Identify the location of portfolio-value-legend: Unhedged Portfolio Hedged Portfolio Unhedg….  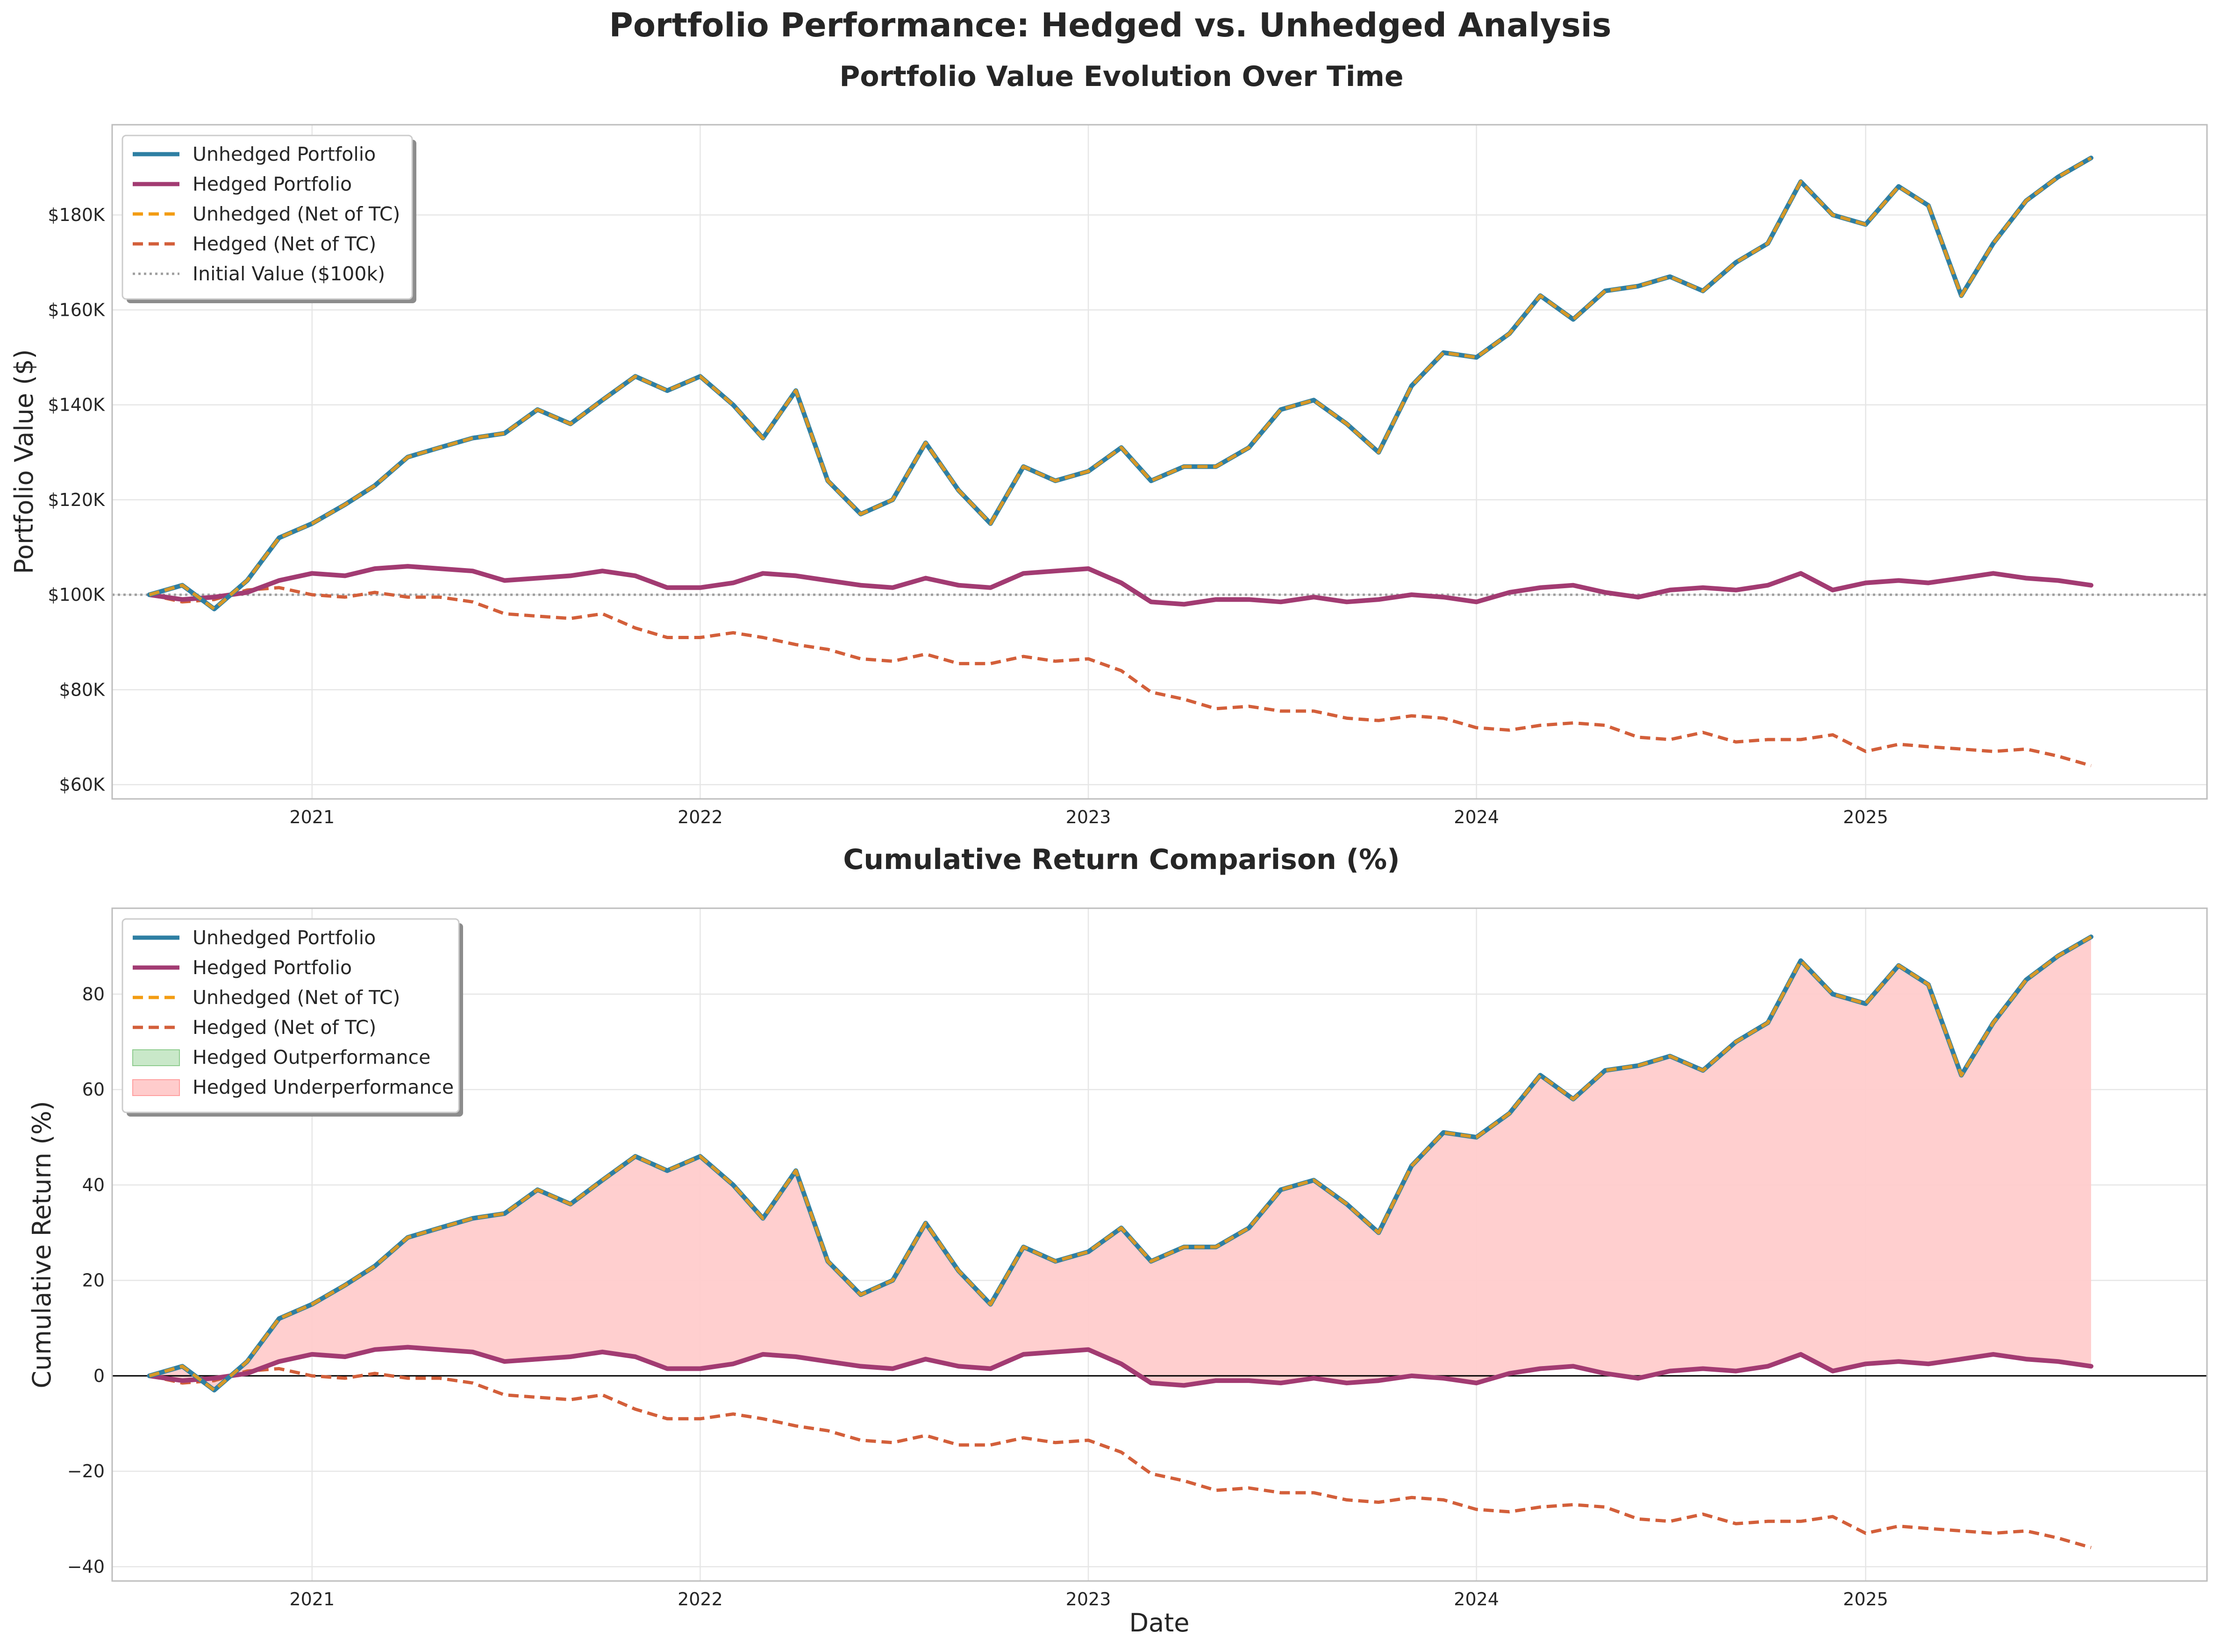
(268, 219).